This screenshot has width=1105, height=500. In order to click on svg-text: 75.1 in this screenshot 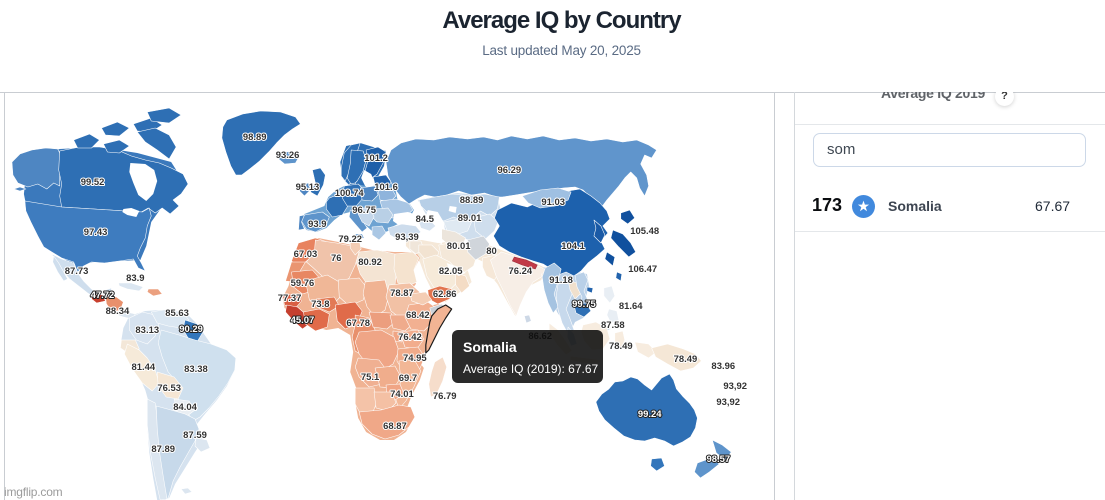, I will do `click(370, 377)`.